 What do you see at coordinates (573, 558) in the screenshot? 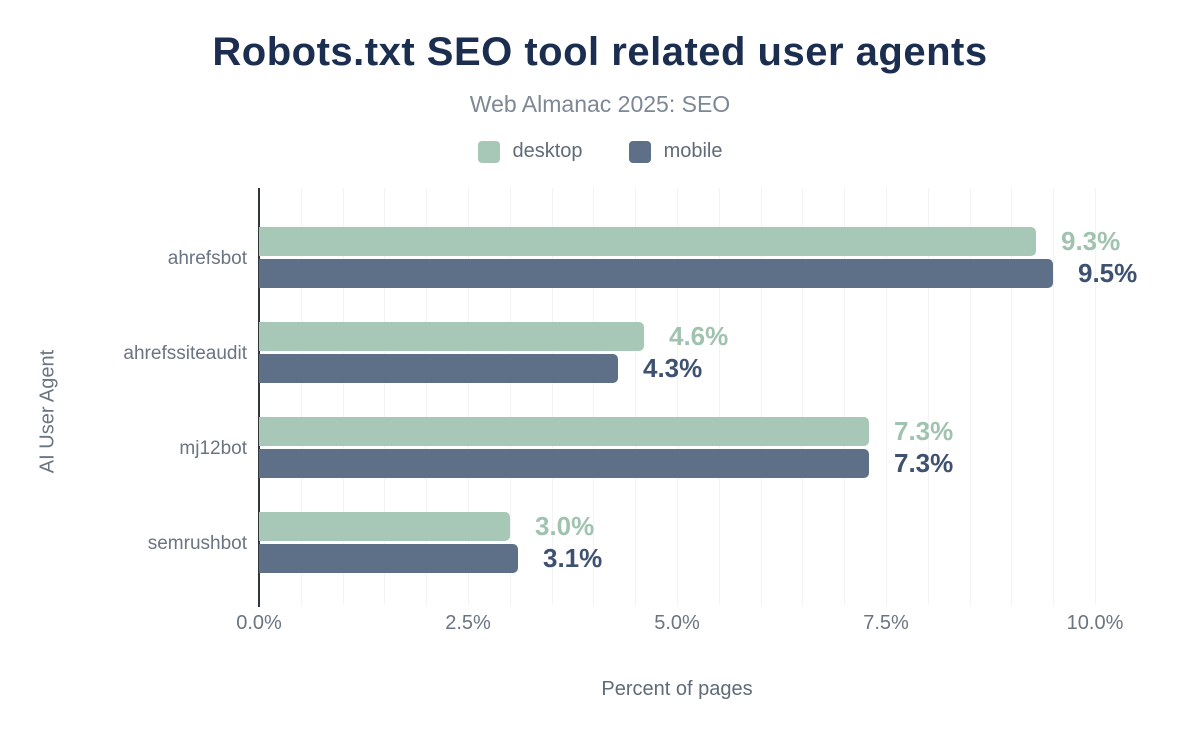
I see `value-label-mobile-semrushbot: 3.1%` at bounding box center [573, 558].